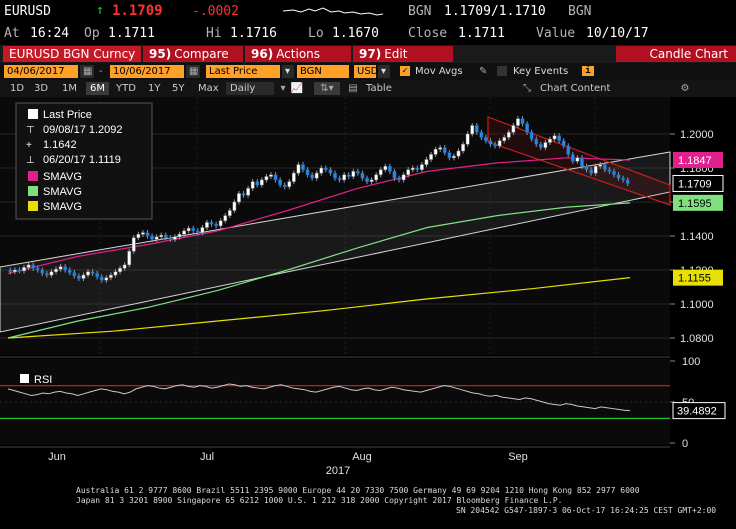 The width and height of the screenshot is (736, 529). Describe the element at coordinates (527, 88) in the screenshot. I see `expand-icon: ⤡` at that location.